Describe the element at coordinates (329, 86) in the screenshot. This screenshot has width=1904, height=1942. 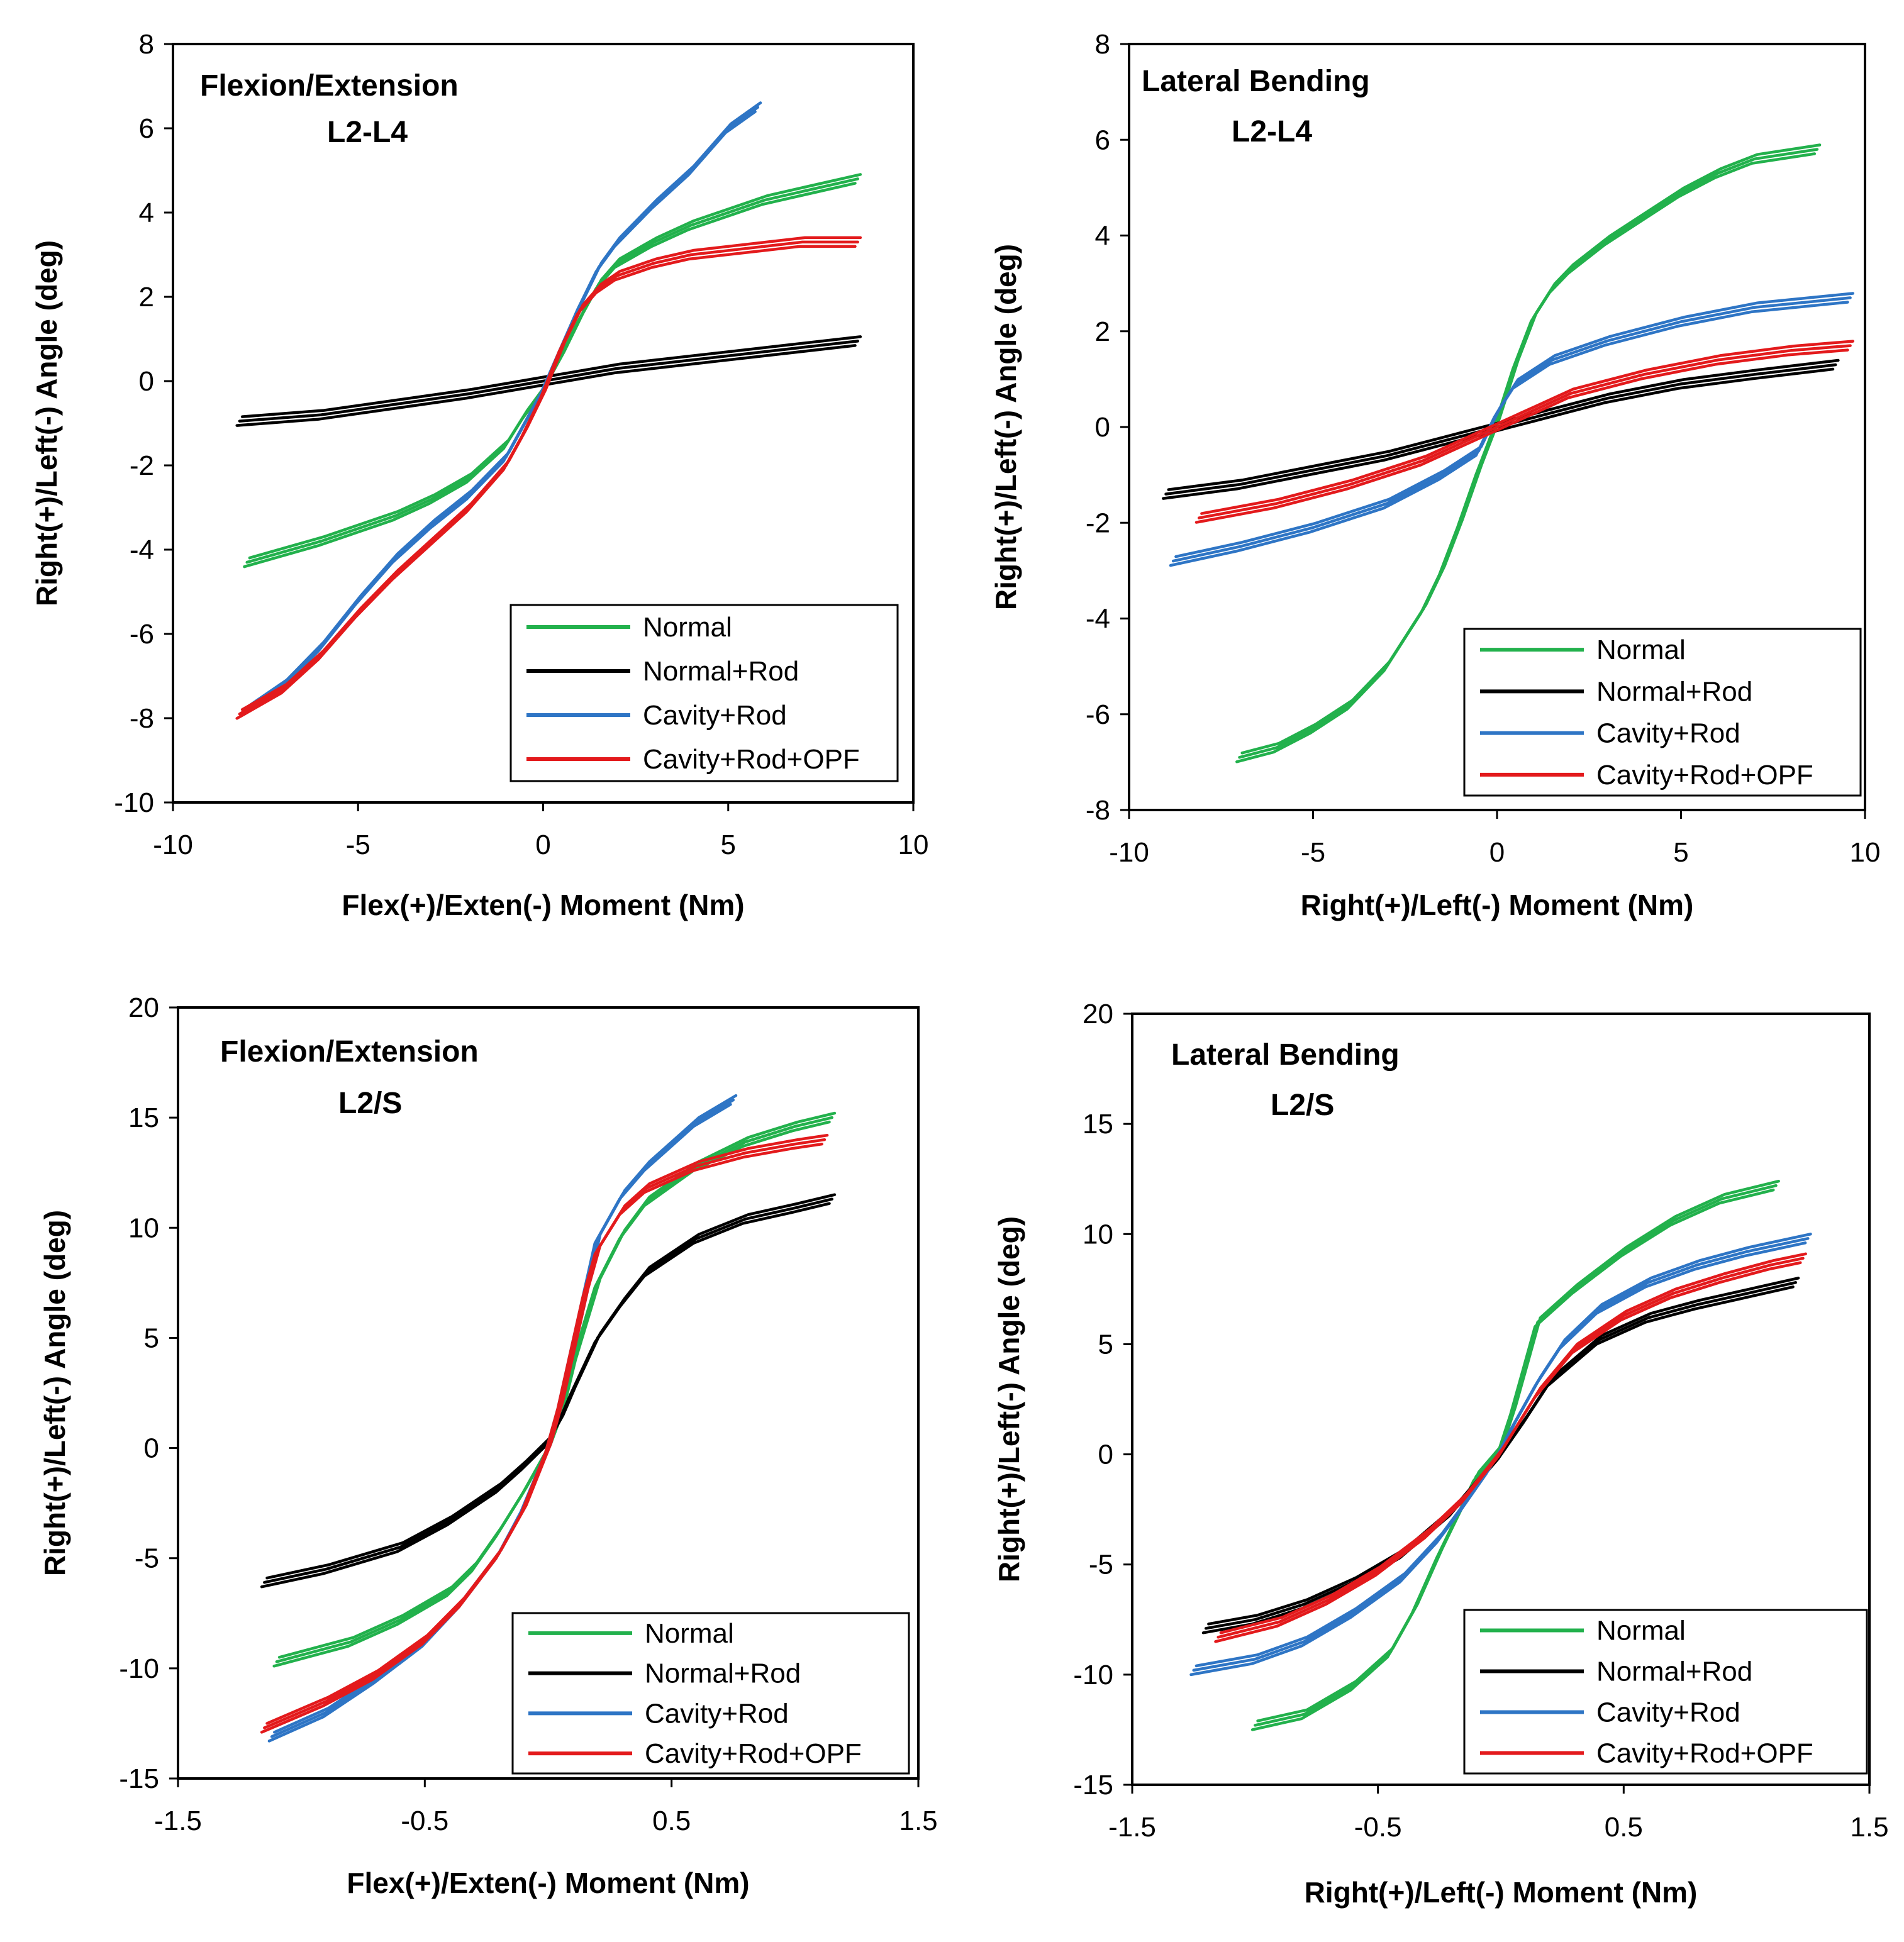
I see `panel-title: Flexion/Extension` at that location.